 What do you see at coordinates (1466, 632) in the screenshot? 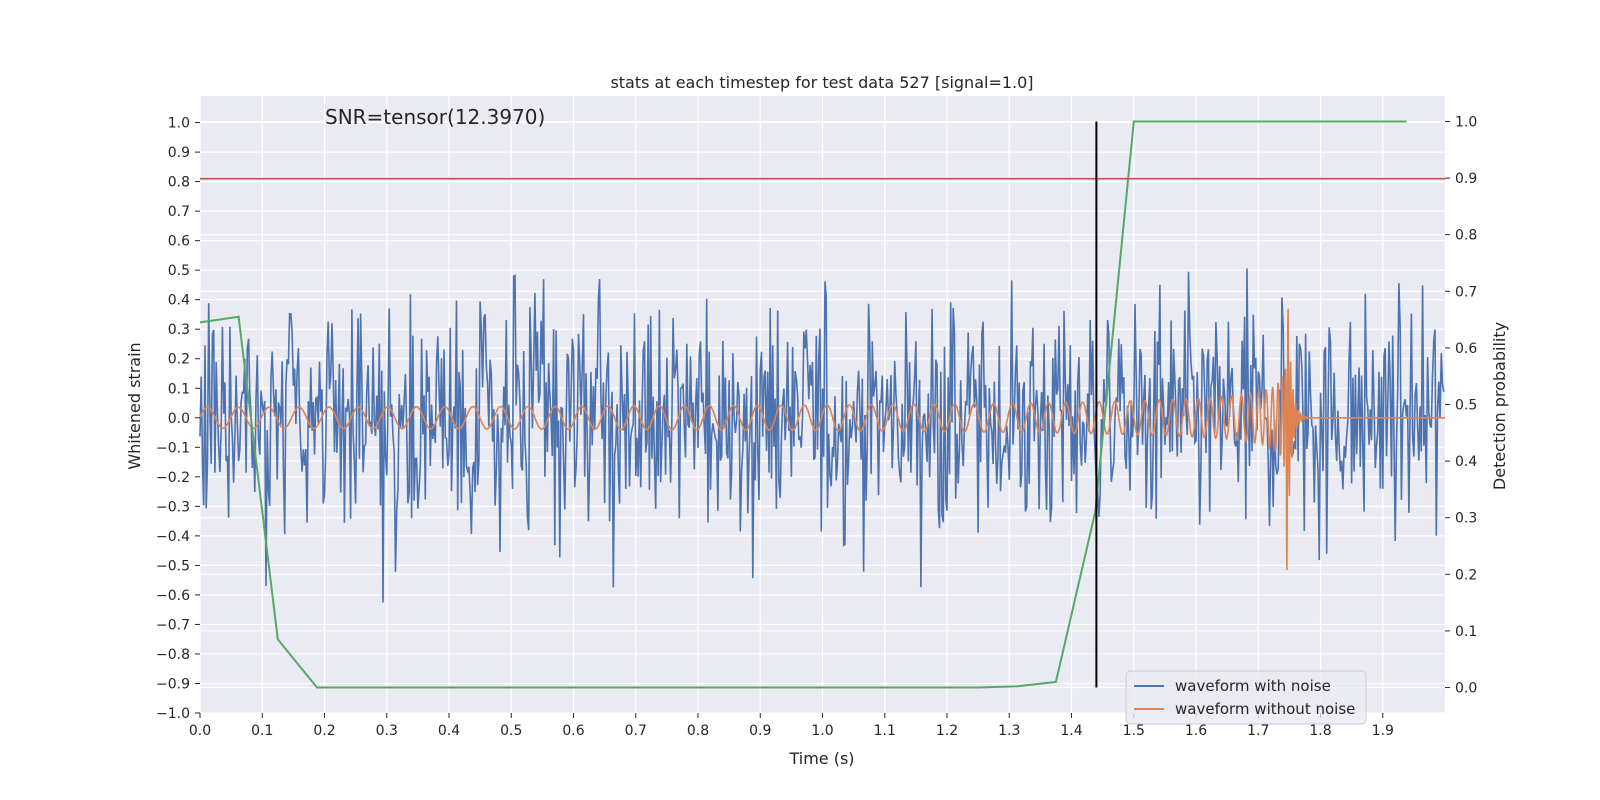
I see `y-right-tick-label: 0.1` at bounding box center [1466, 632].